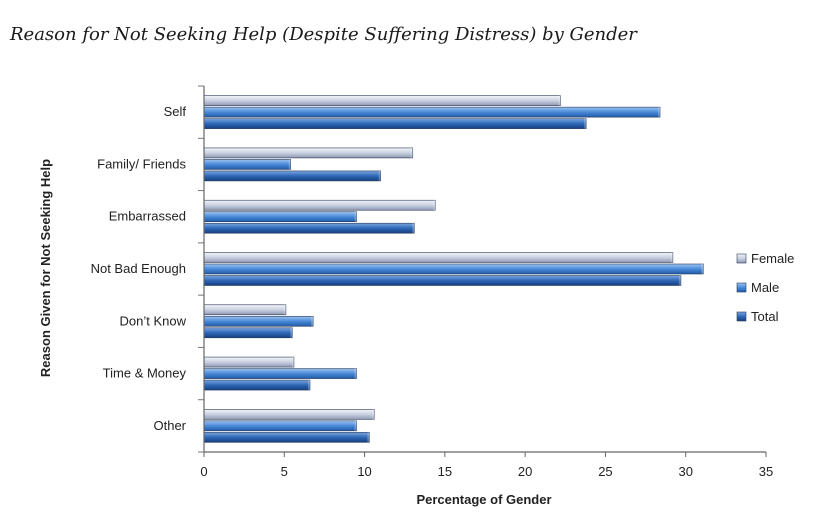 This screenshot has height=522, width=820. I want to click on bar-self-female, so click(382, 100).